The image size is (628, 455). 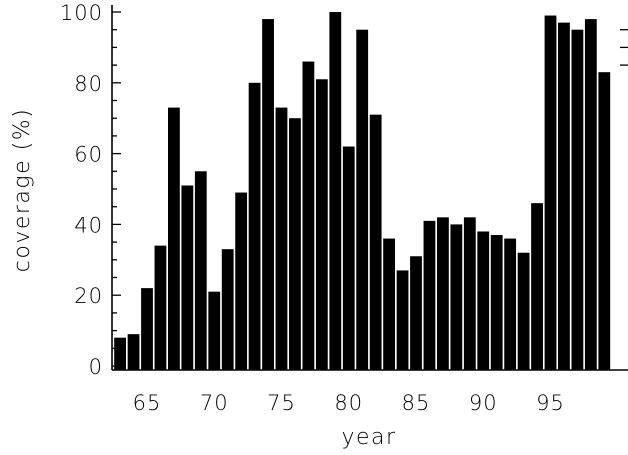 I want to click on x-tick-label-75: 75, so click(x=281, y=403).